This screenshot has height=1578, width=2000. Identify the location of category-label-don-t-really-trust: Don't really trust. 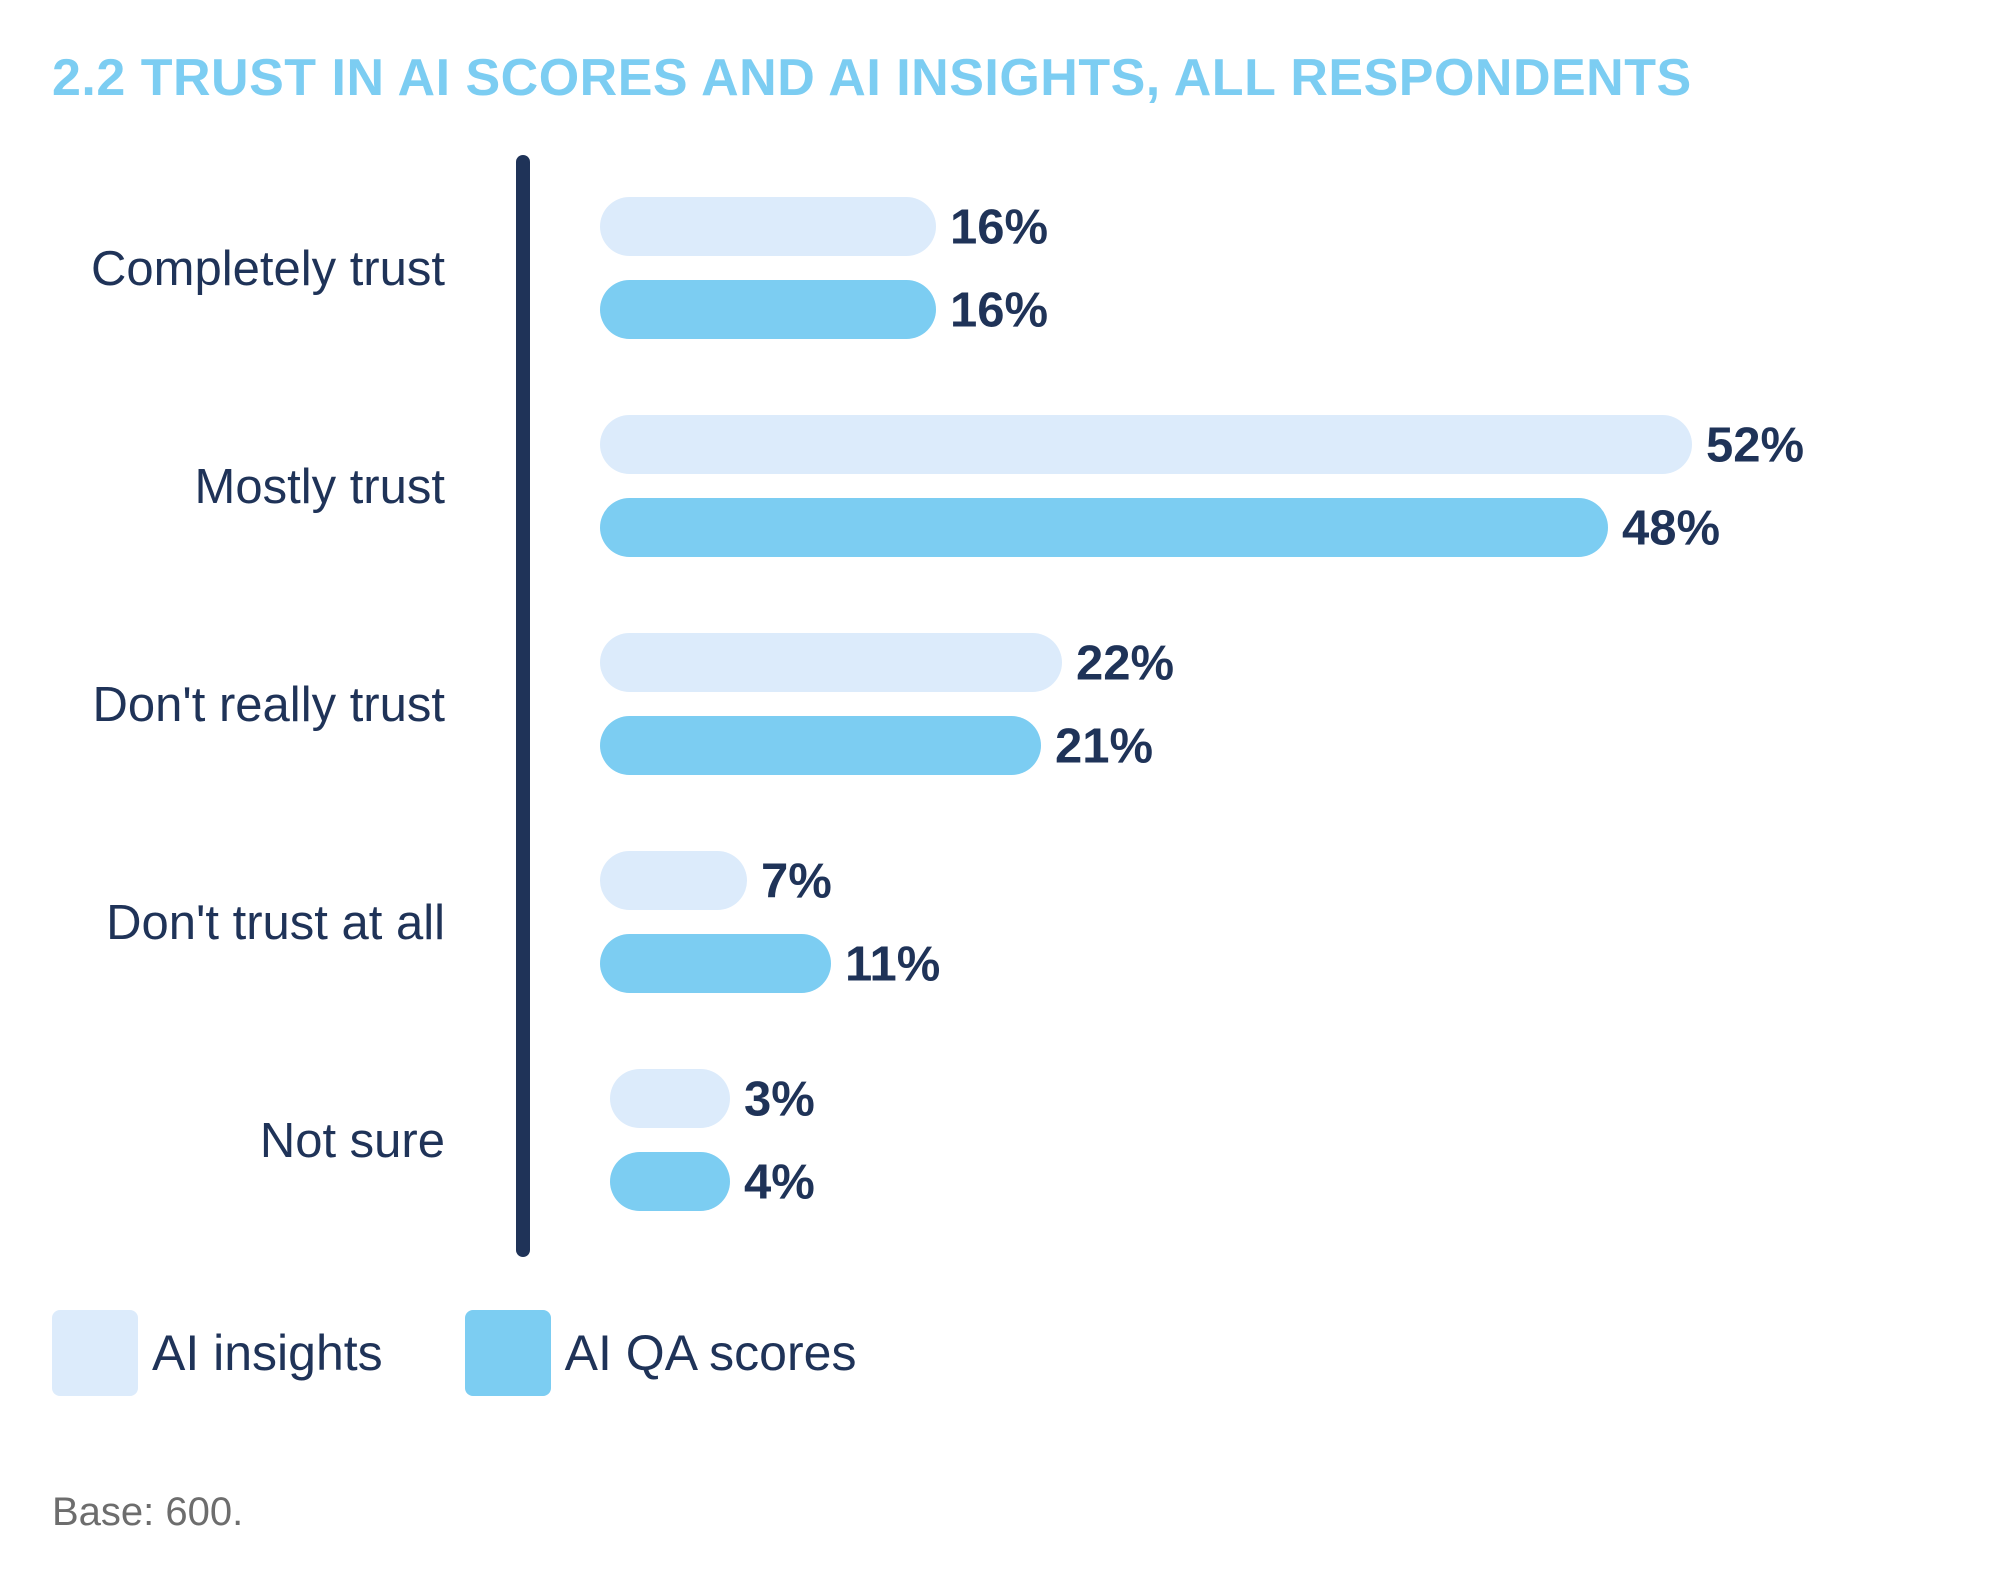
(269, 705).